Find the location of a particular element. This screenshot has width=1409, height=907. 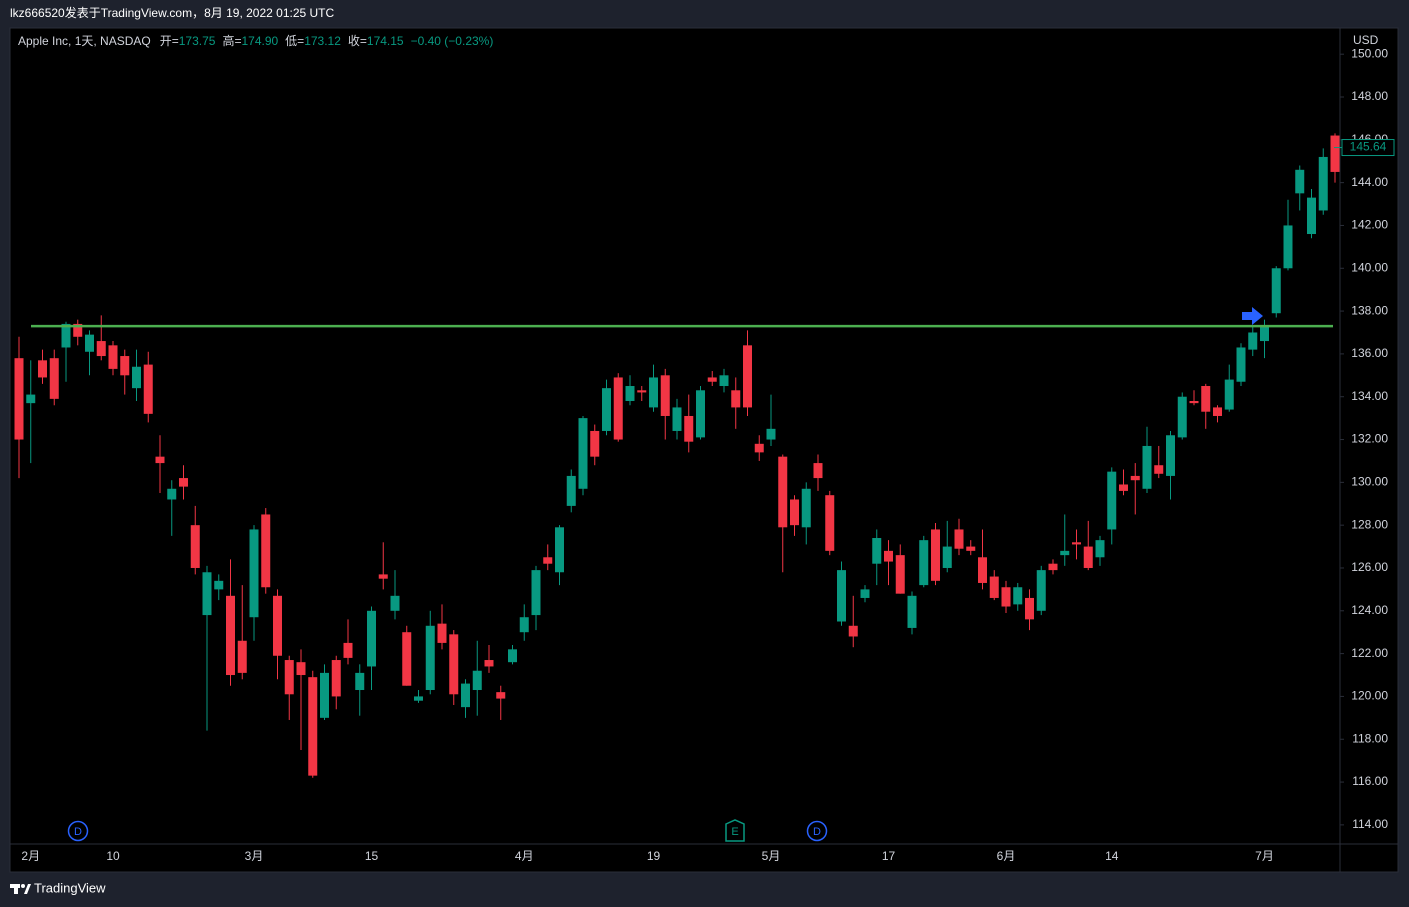

legend-item: 高= is located at coordinates (231, 40).